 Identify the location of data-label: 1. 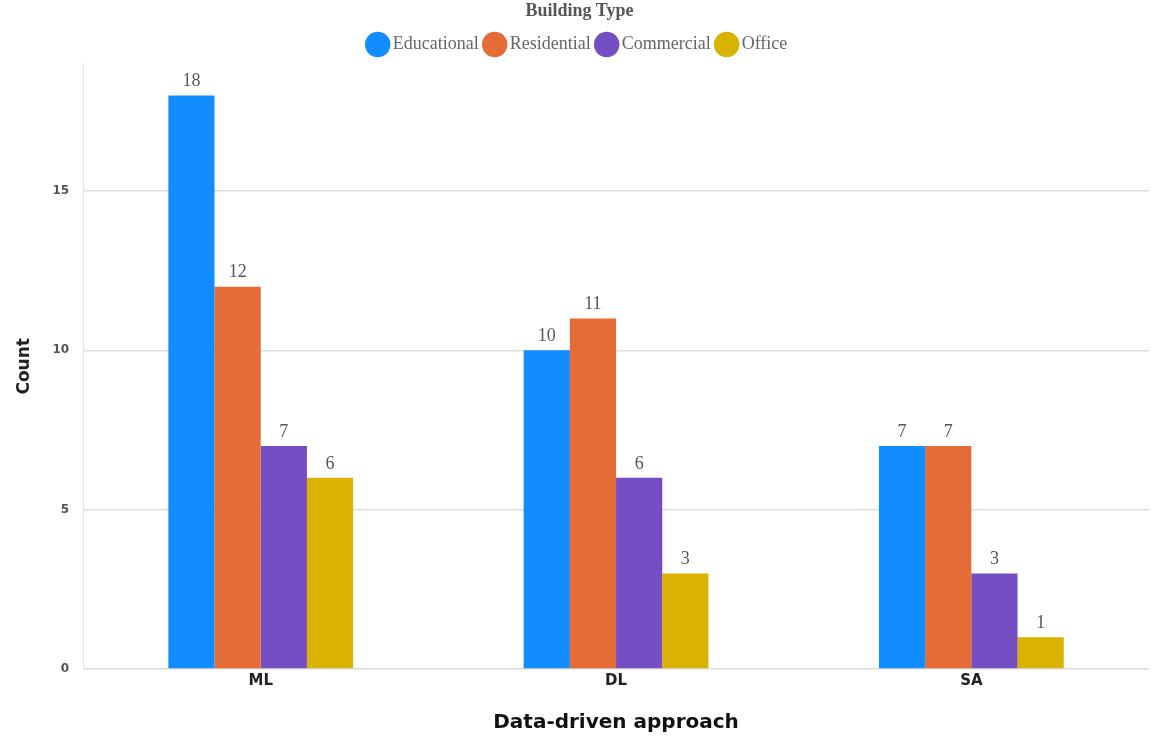
(1041, 621).